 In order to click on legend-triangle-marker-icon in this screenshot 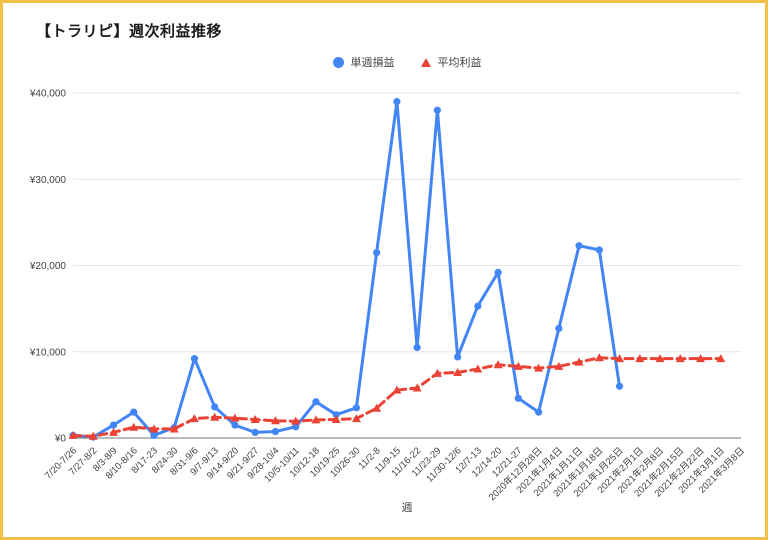, I will do `click(425, 62)`.